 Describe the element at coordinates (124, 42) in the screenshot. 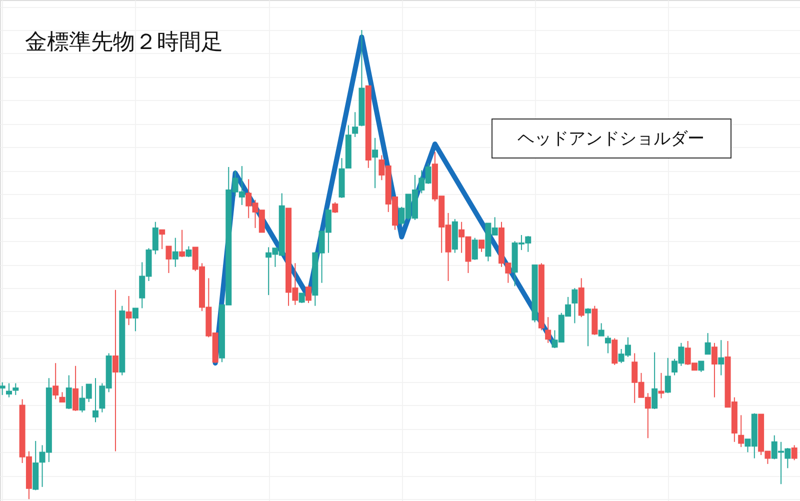

I see `chart-title: 金標準先物２時間足` at that location.